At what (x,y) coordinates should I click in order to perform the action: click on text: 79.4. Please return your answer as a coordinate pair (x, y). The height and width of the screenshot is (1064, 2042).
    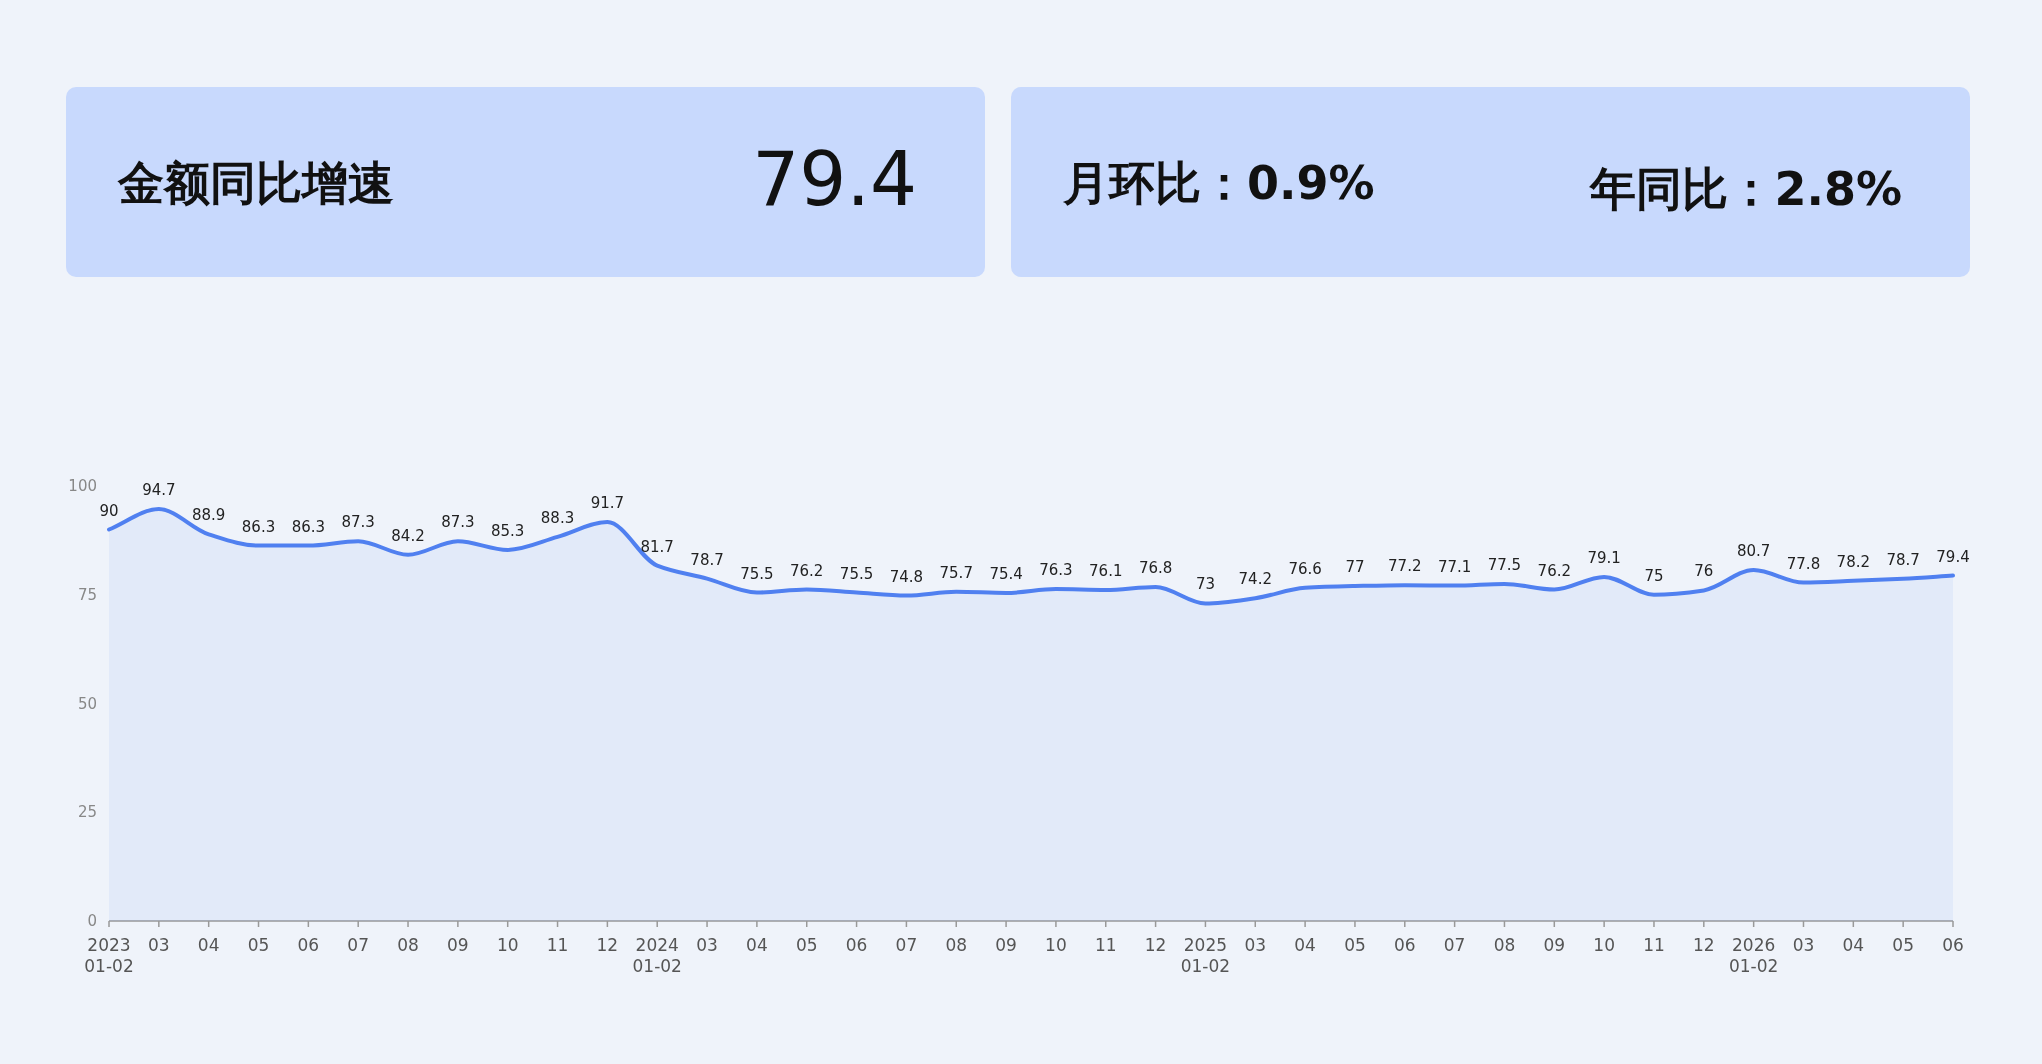
    Looking at the image, I should click on (834, 179).